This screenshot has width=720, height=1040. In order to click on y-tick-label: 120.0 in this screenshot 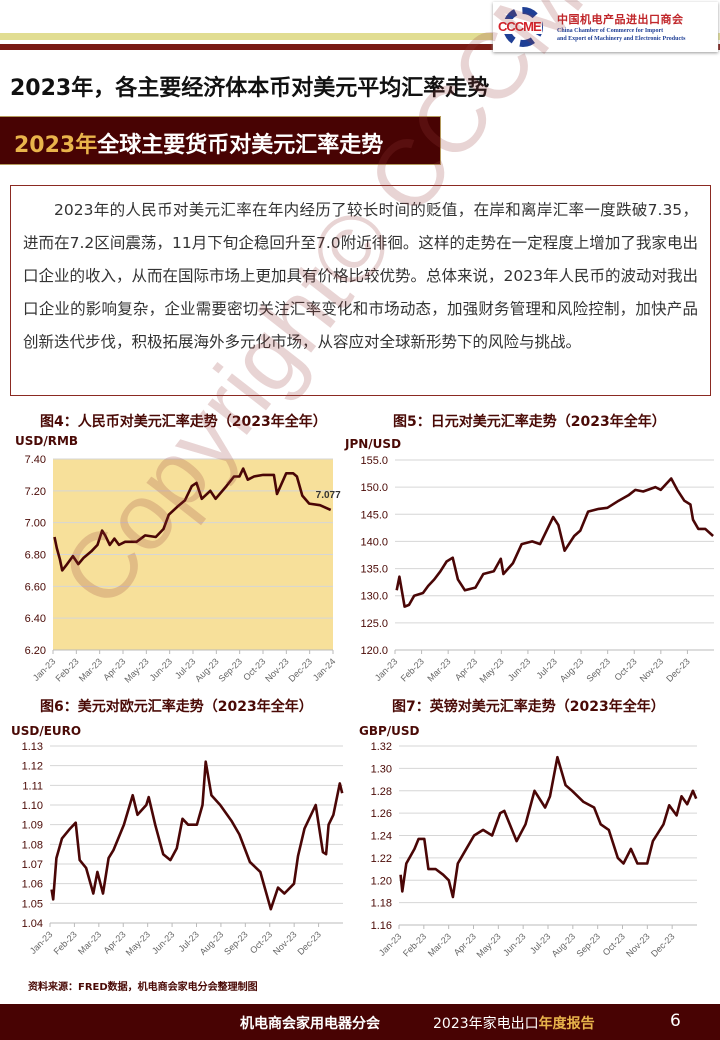, I will do `click(374, 651)`.